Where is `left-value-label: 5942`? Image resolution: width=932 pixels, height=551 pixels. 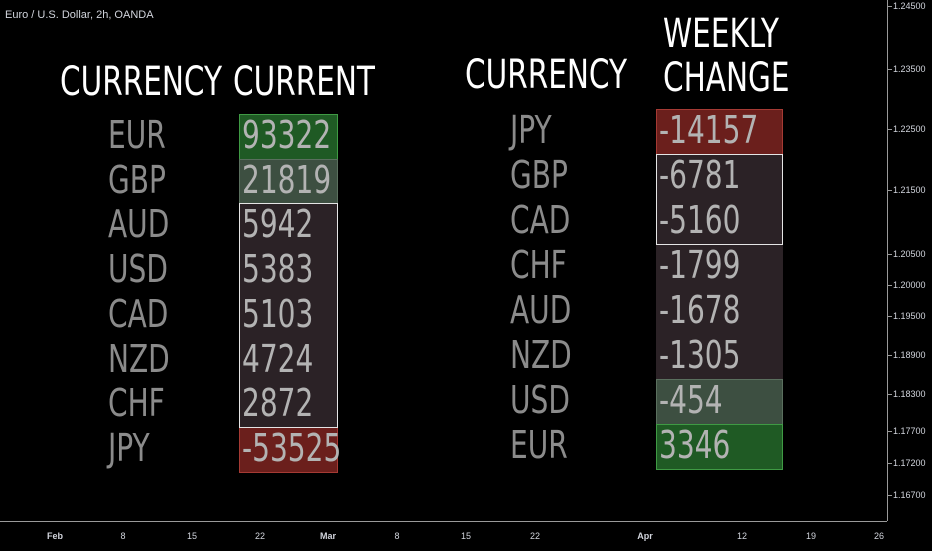
left-value-label: 5942 is located at coordinates (278, 224).